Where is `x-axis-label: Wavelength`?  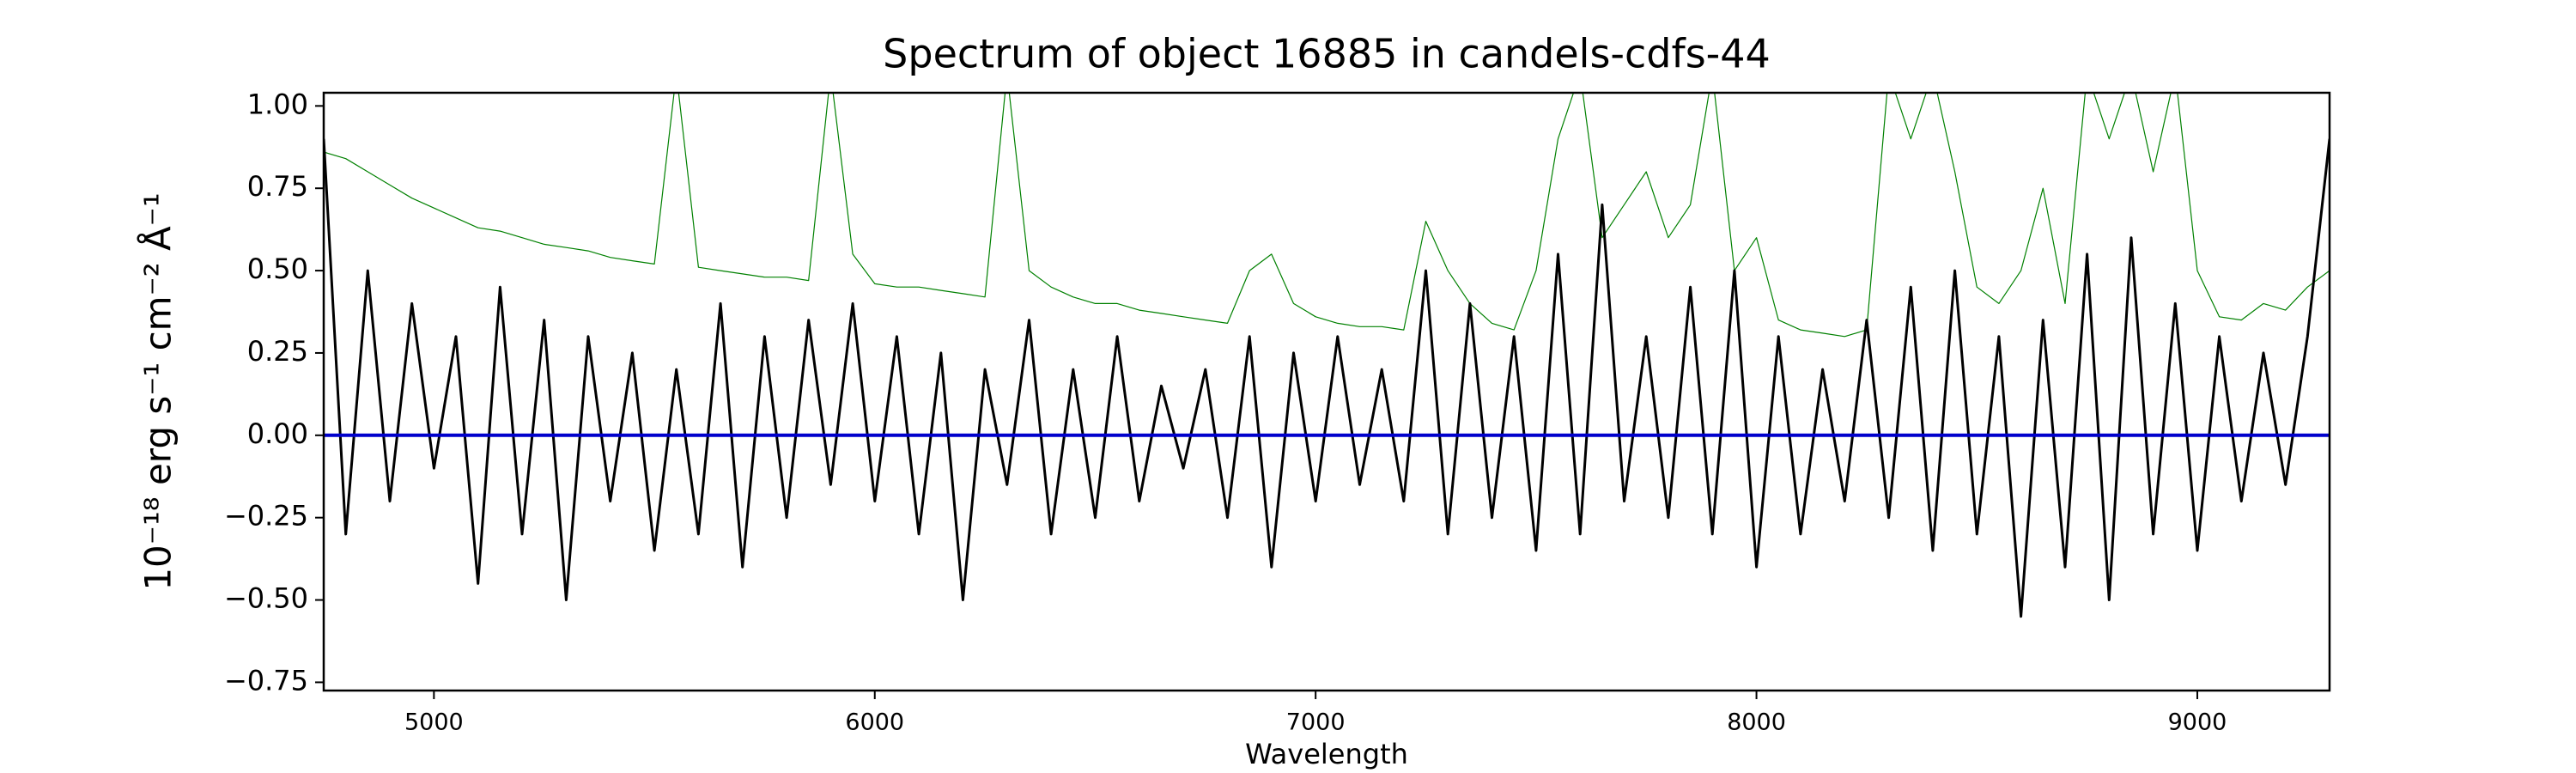
x-axis-label: Wavelength is located at coordinates (1327, 754).